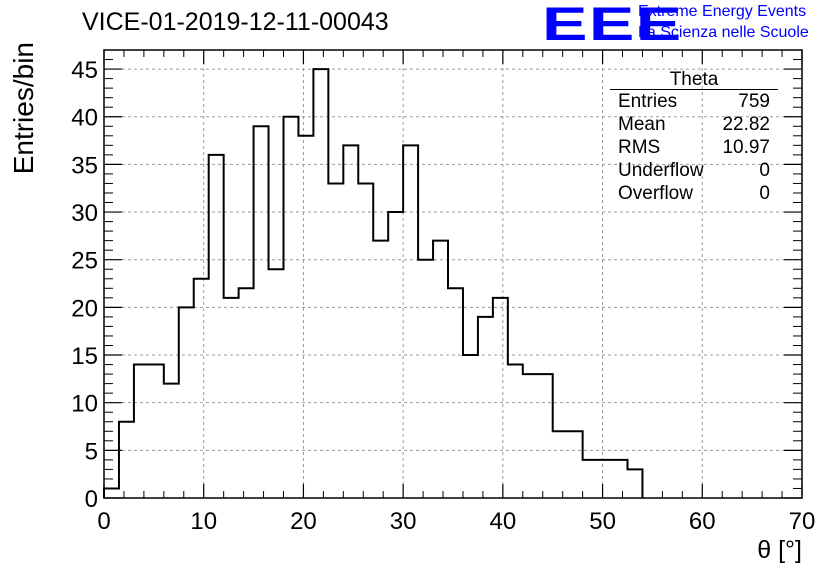 The width and height of the screenshot is (836, 572). What do you see at coordinates (746, 124) in the screenshot?
I see `stats-value: 22.82` at bounding box center [746, 124].